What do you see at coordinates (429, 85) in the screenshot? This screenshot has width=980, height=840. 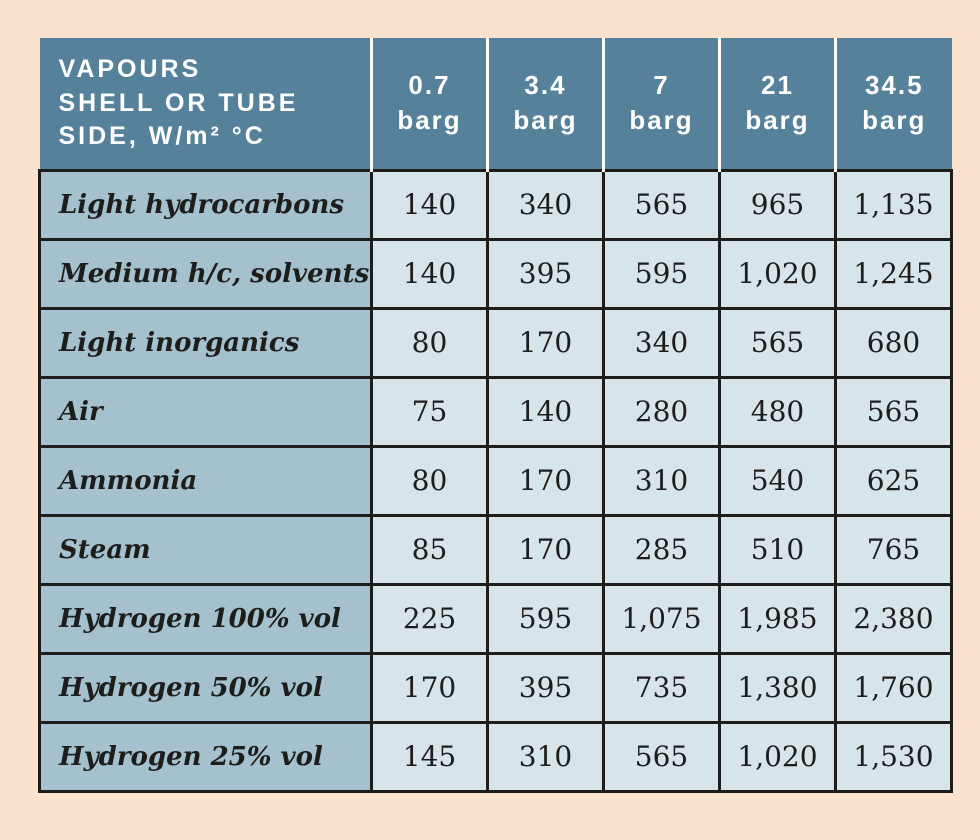 I see `pressure-value: 0.7` at bounding box center [429, 85].